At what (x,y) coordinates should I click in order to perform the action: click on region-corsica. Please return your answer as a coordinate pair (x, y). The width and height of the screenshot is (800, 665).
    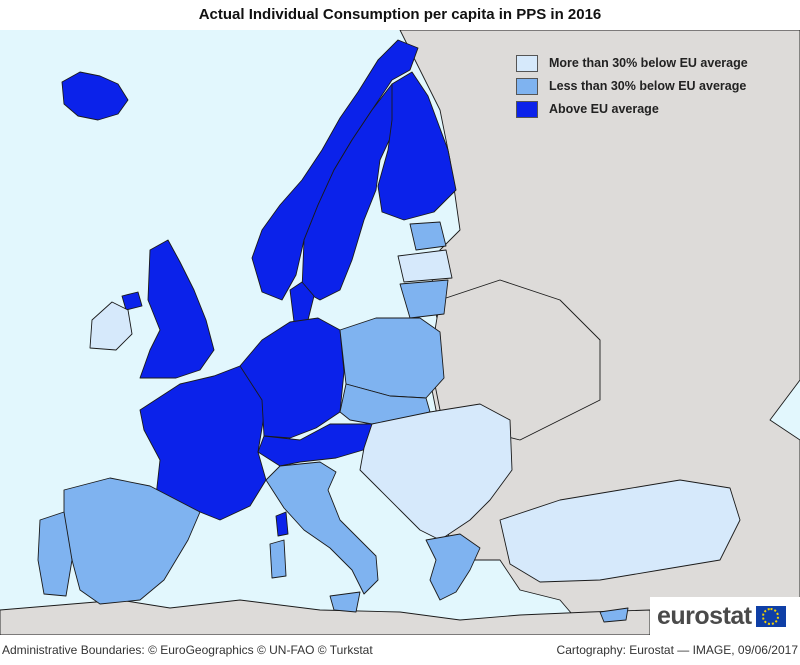
    Looking at the image, I should click on (282, 524).